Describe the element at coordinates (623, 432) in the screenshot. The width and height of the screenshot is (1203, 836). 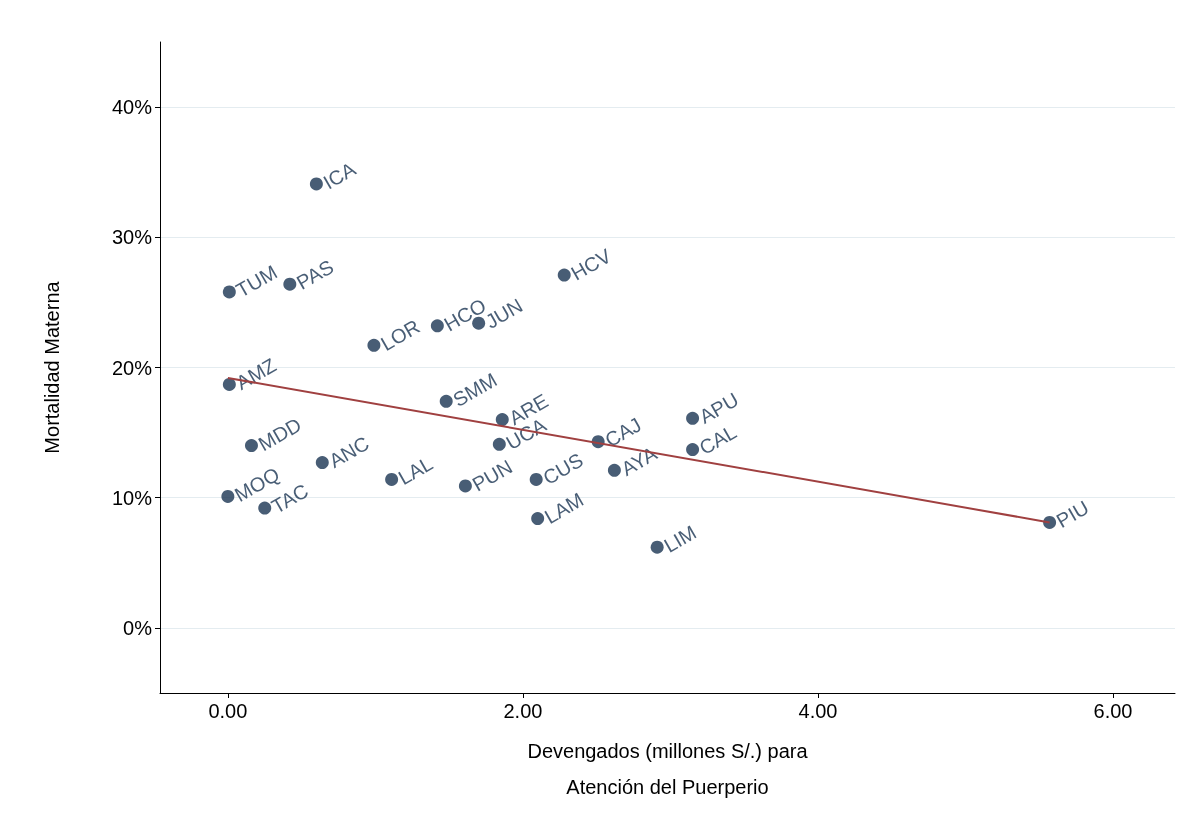
I see `data-label: CAJ` at that location.